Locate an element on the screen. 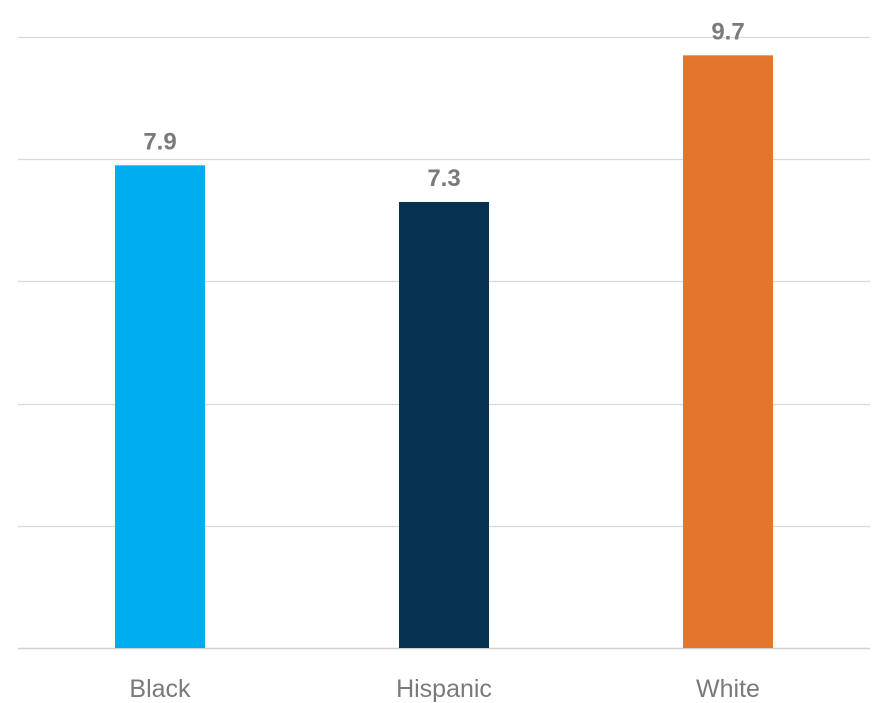 Image resolution: width=875 pixels, height=703 pixels. category-label-black: Black is located at coordinates (160, 689).